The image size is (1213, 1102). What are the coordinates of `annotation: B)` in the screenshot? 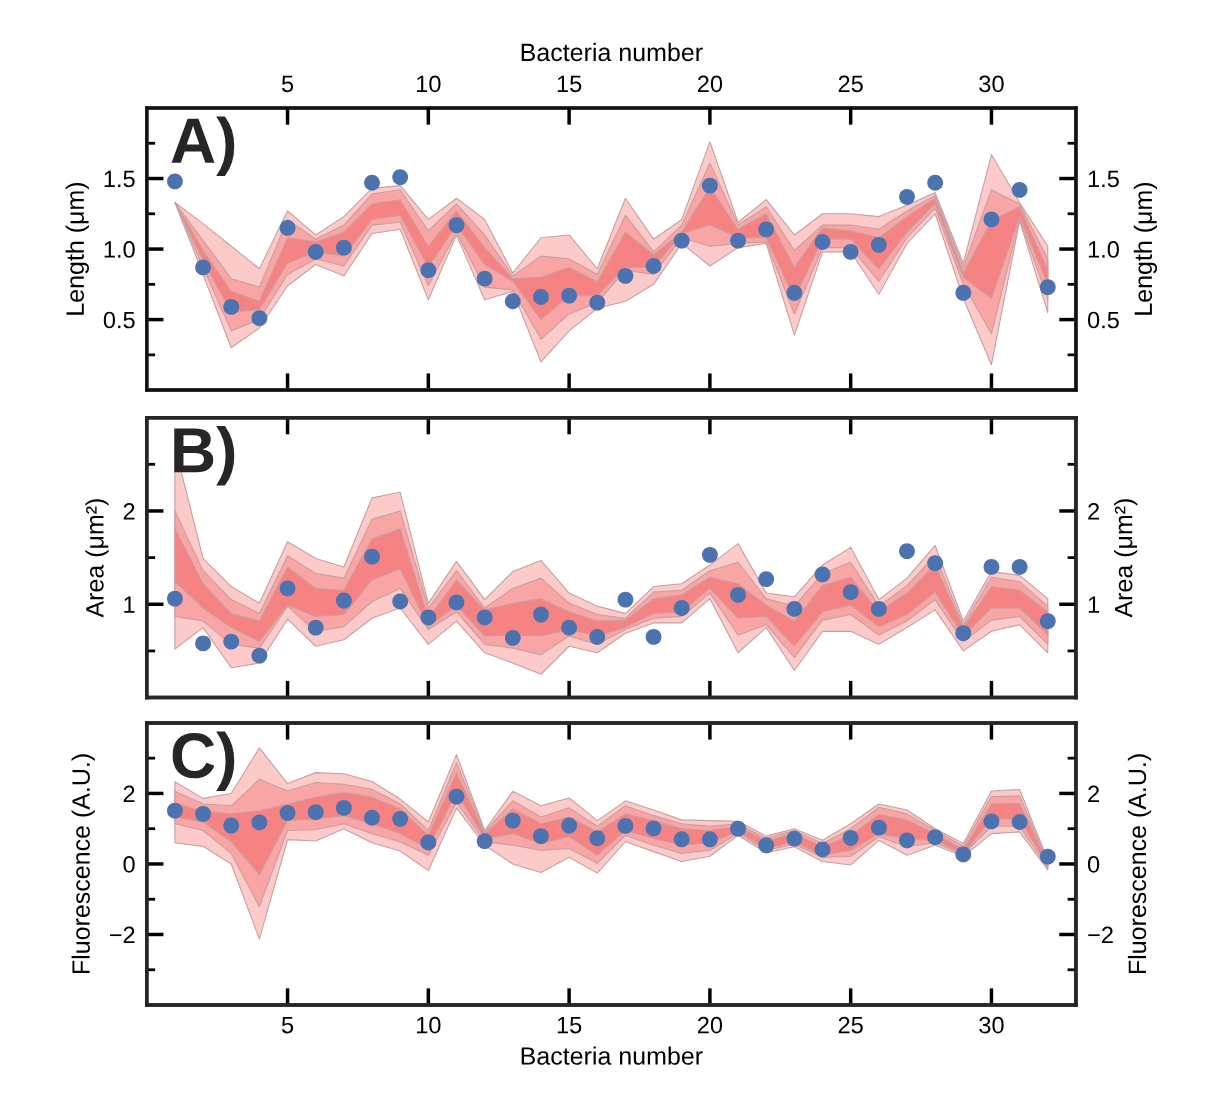 It's located at (204, 456).